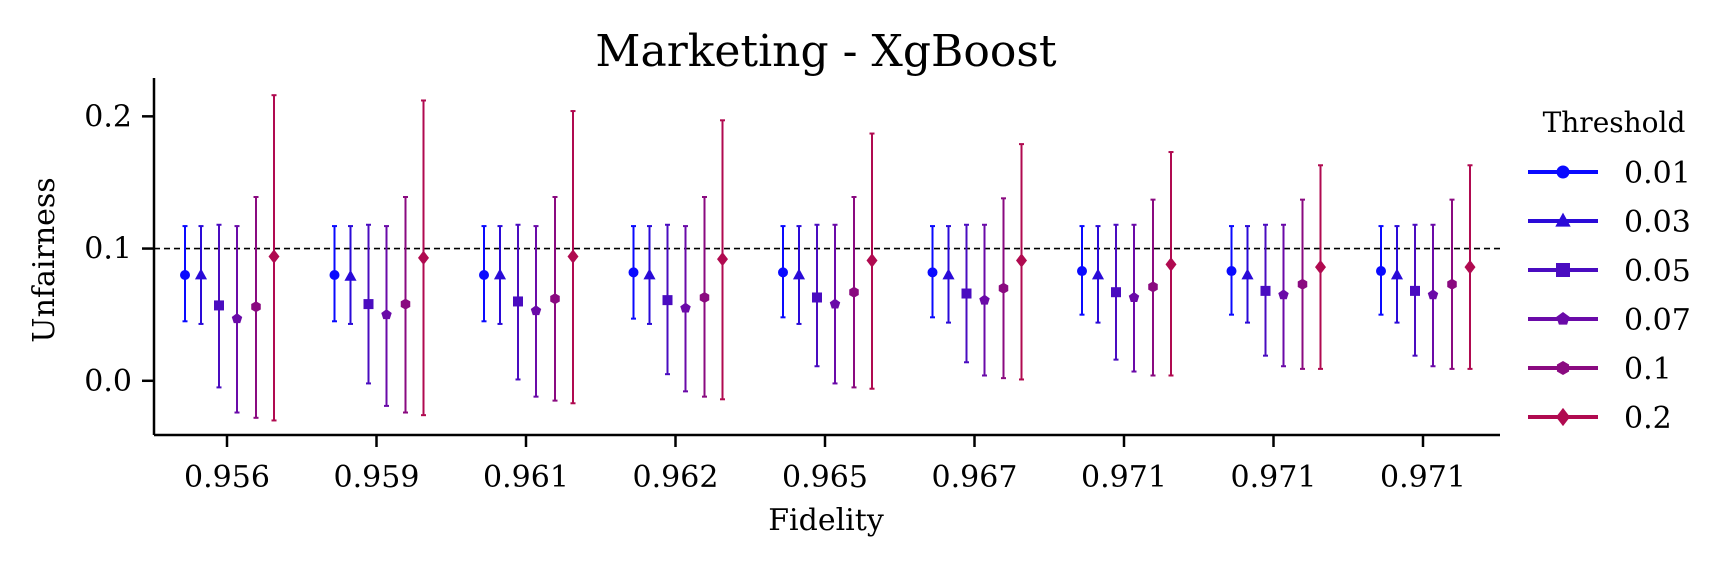 The width and height of the screenshot is (1733, 565). I want to click on legend-item-0.05: 0.05, so click(1609, 271).